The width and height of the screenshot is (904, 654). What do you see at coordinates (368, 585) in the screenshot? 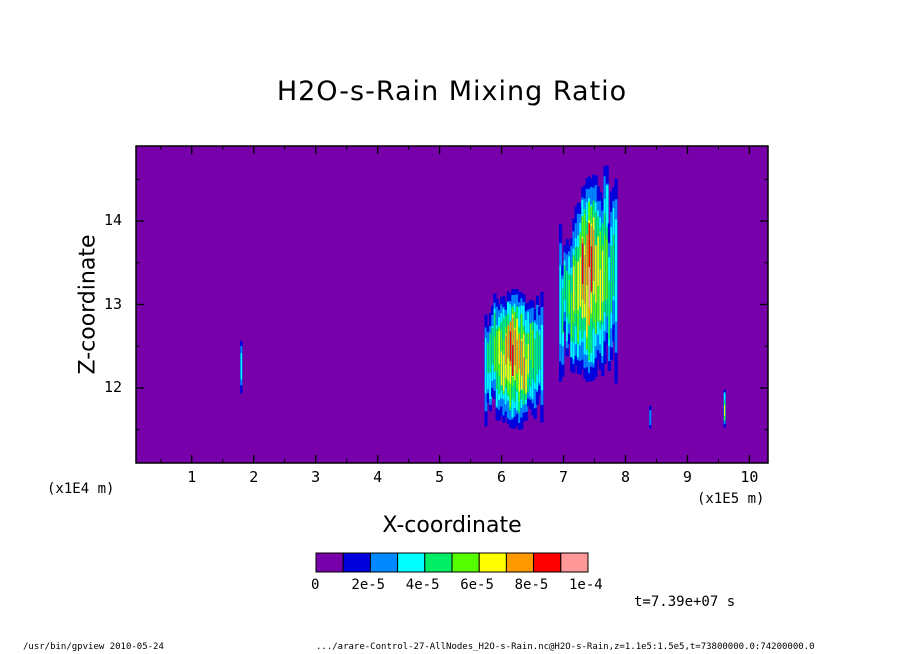
I see `colorbar-label-1: 2e-5` at bounding box center [368, 585].